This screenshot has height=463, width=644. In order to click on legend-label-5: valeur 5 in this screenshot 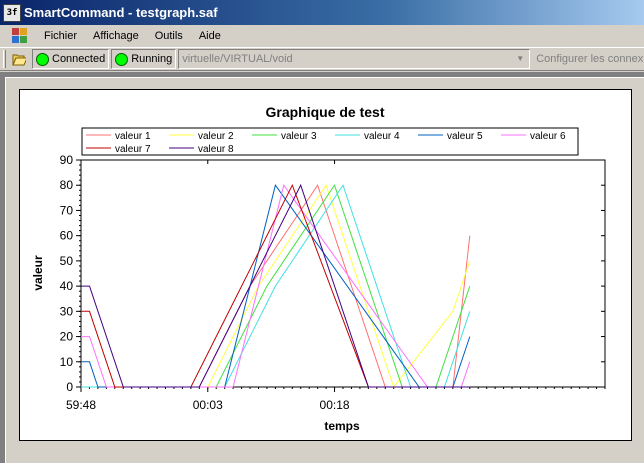, I will do `click(465, 136)`.